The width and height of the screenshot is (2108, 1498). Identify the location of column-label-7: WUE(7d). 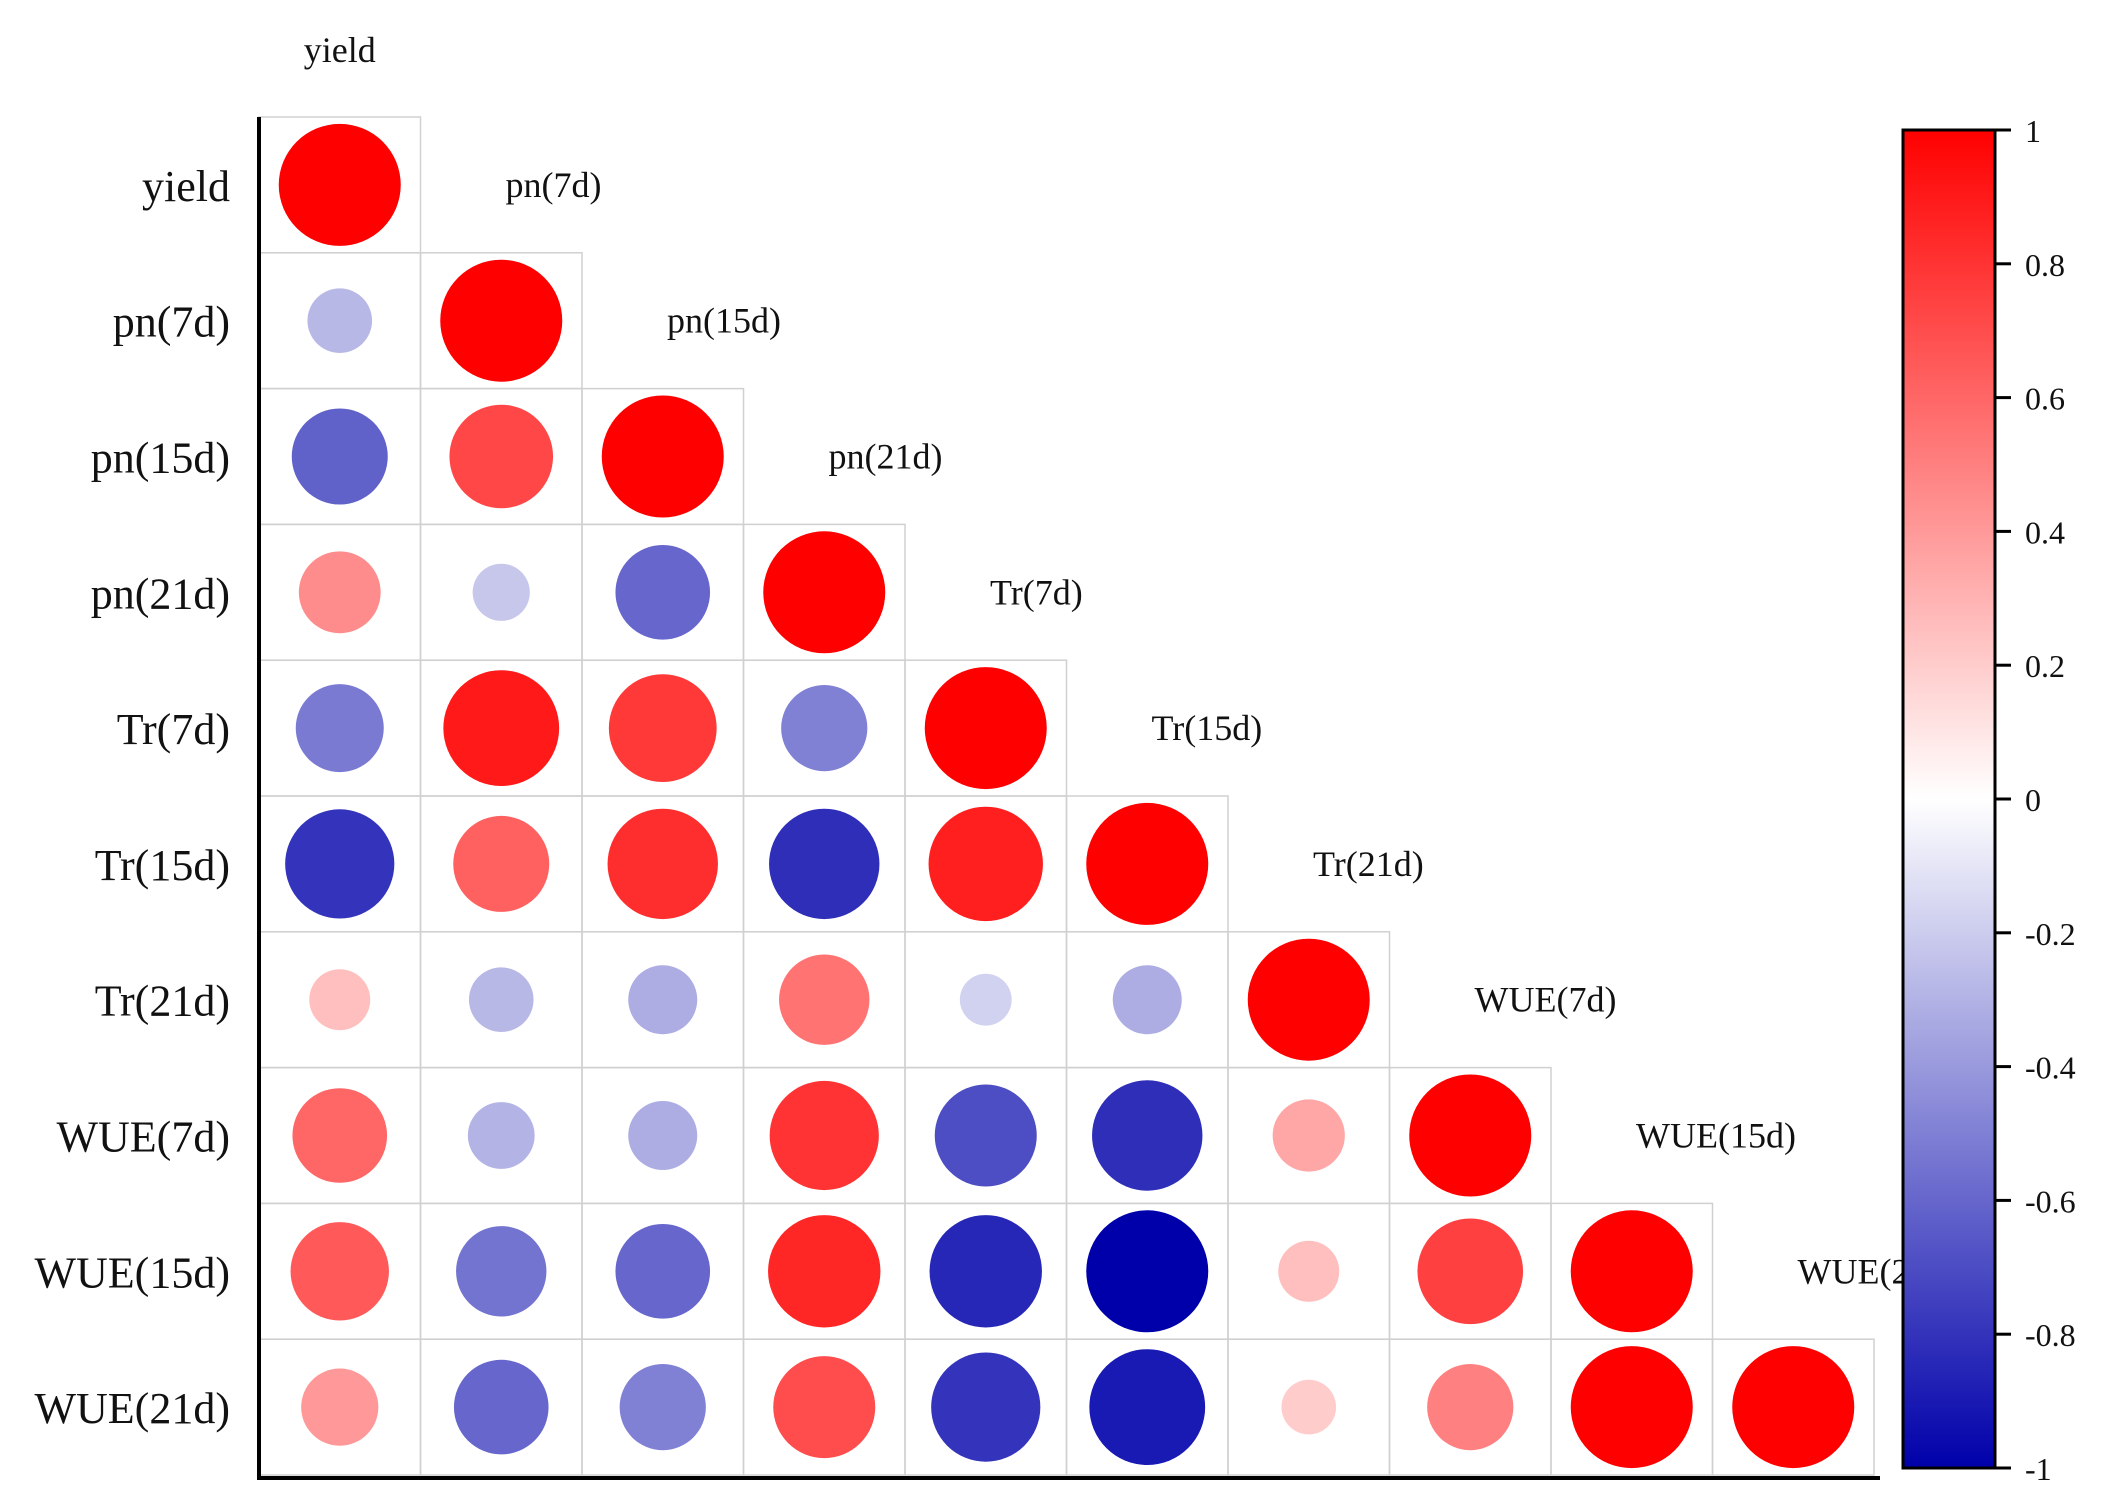
(1546, 1000).